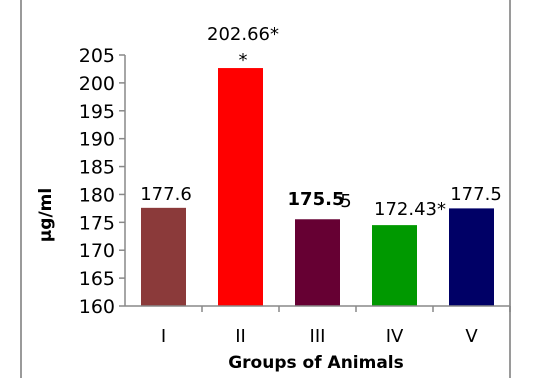  What do you see at coordinates (471, 336) in the screenshot?
I see `x-tick-label: V` at bounding box center [471, 336].